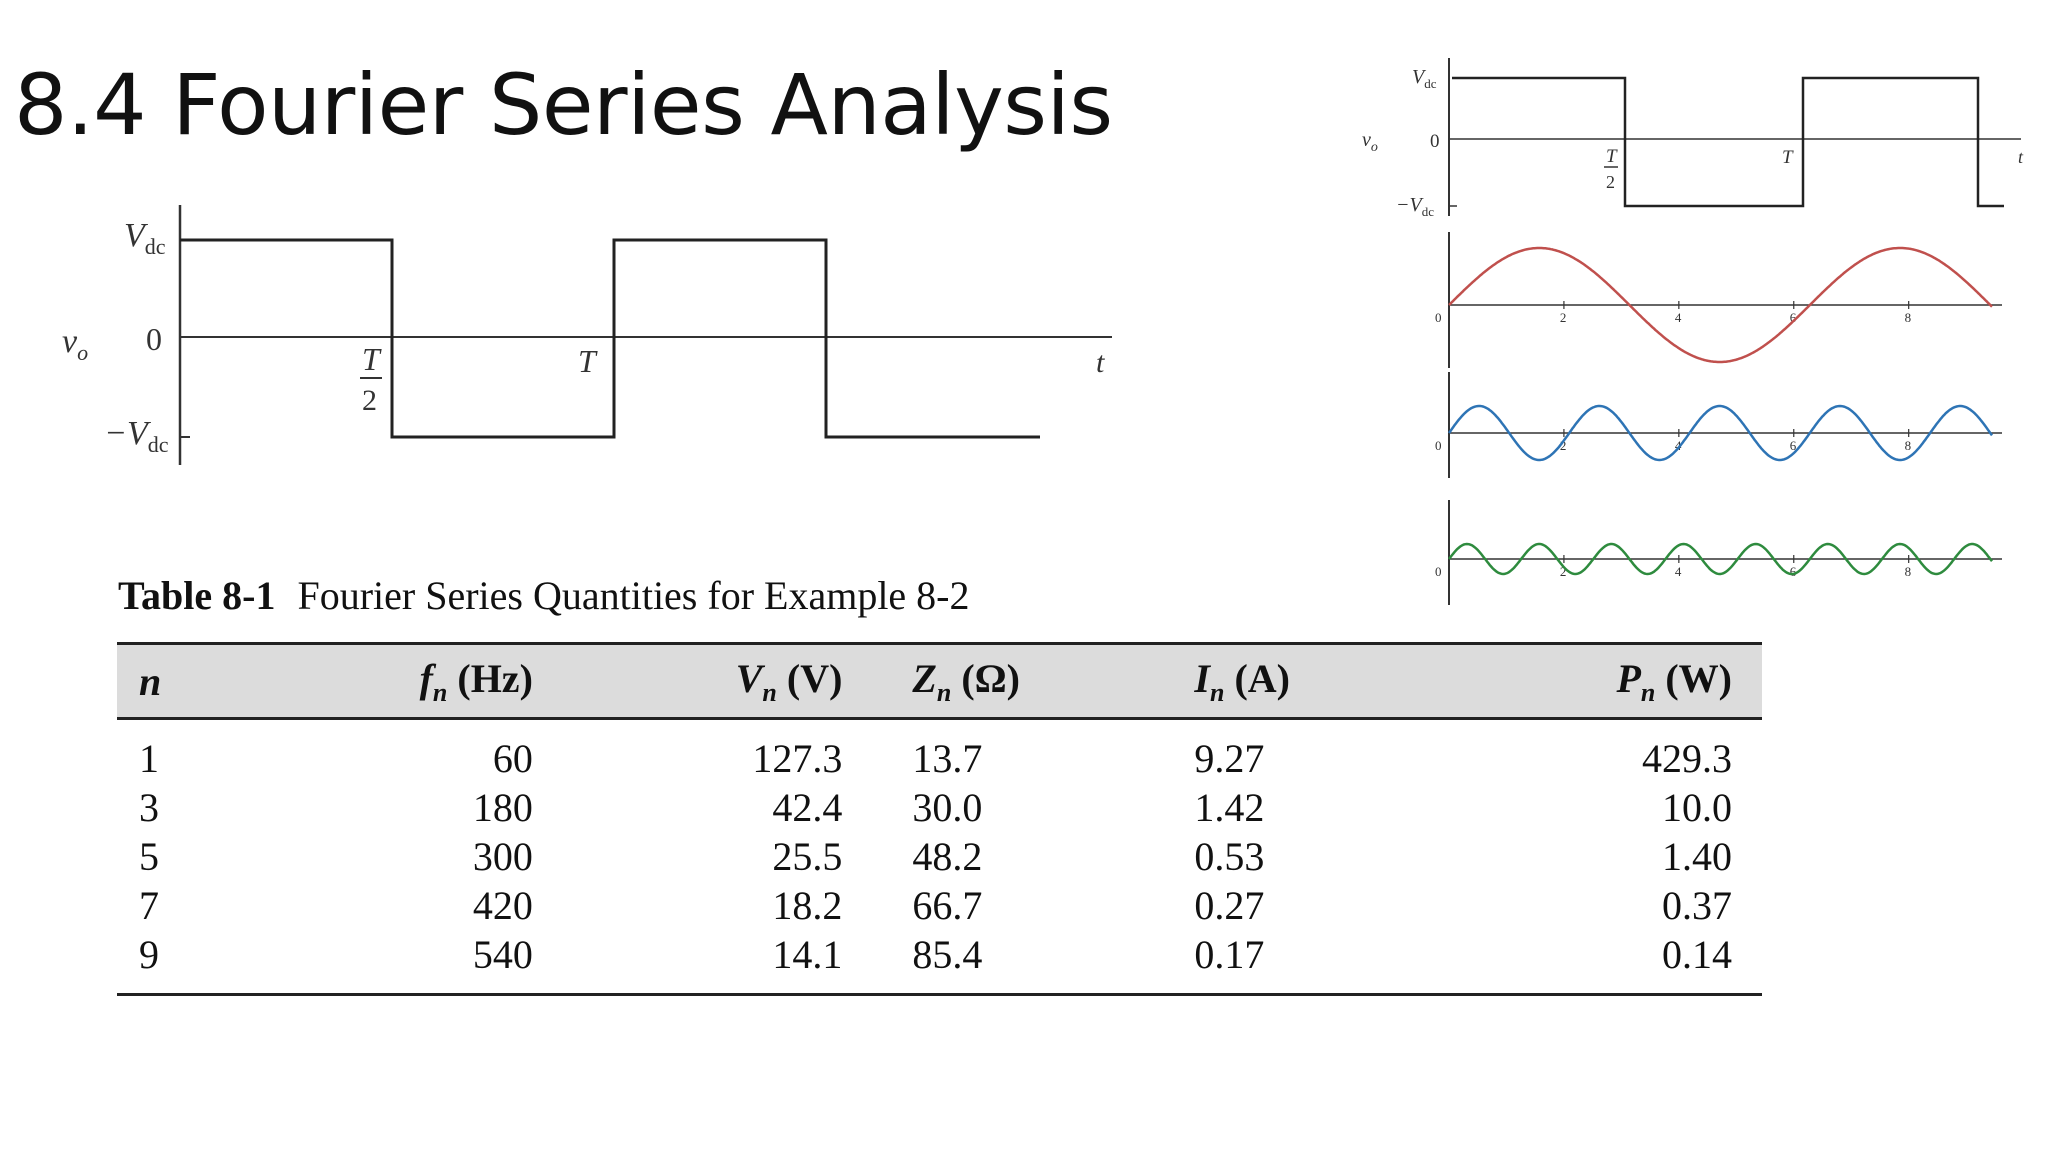 This screenshot has height=1152, width=2048. What do you see at coordinates (195, 963) in the screenshot?
I see `cell-n: 9` at bounding box center [195, 963].